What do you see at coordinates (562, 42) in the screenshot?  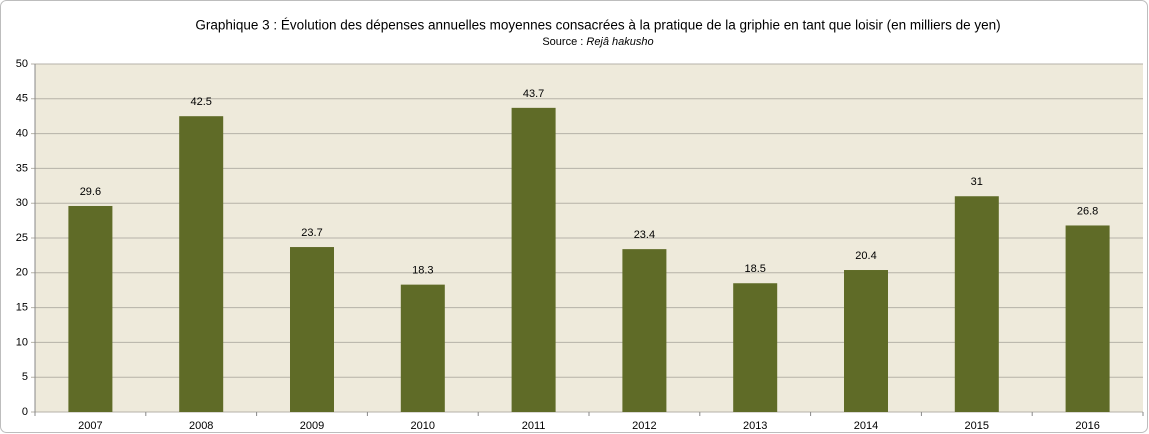 I see `source-label: Source :` at bounding box center [562, 42].